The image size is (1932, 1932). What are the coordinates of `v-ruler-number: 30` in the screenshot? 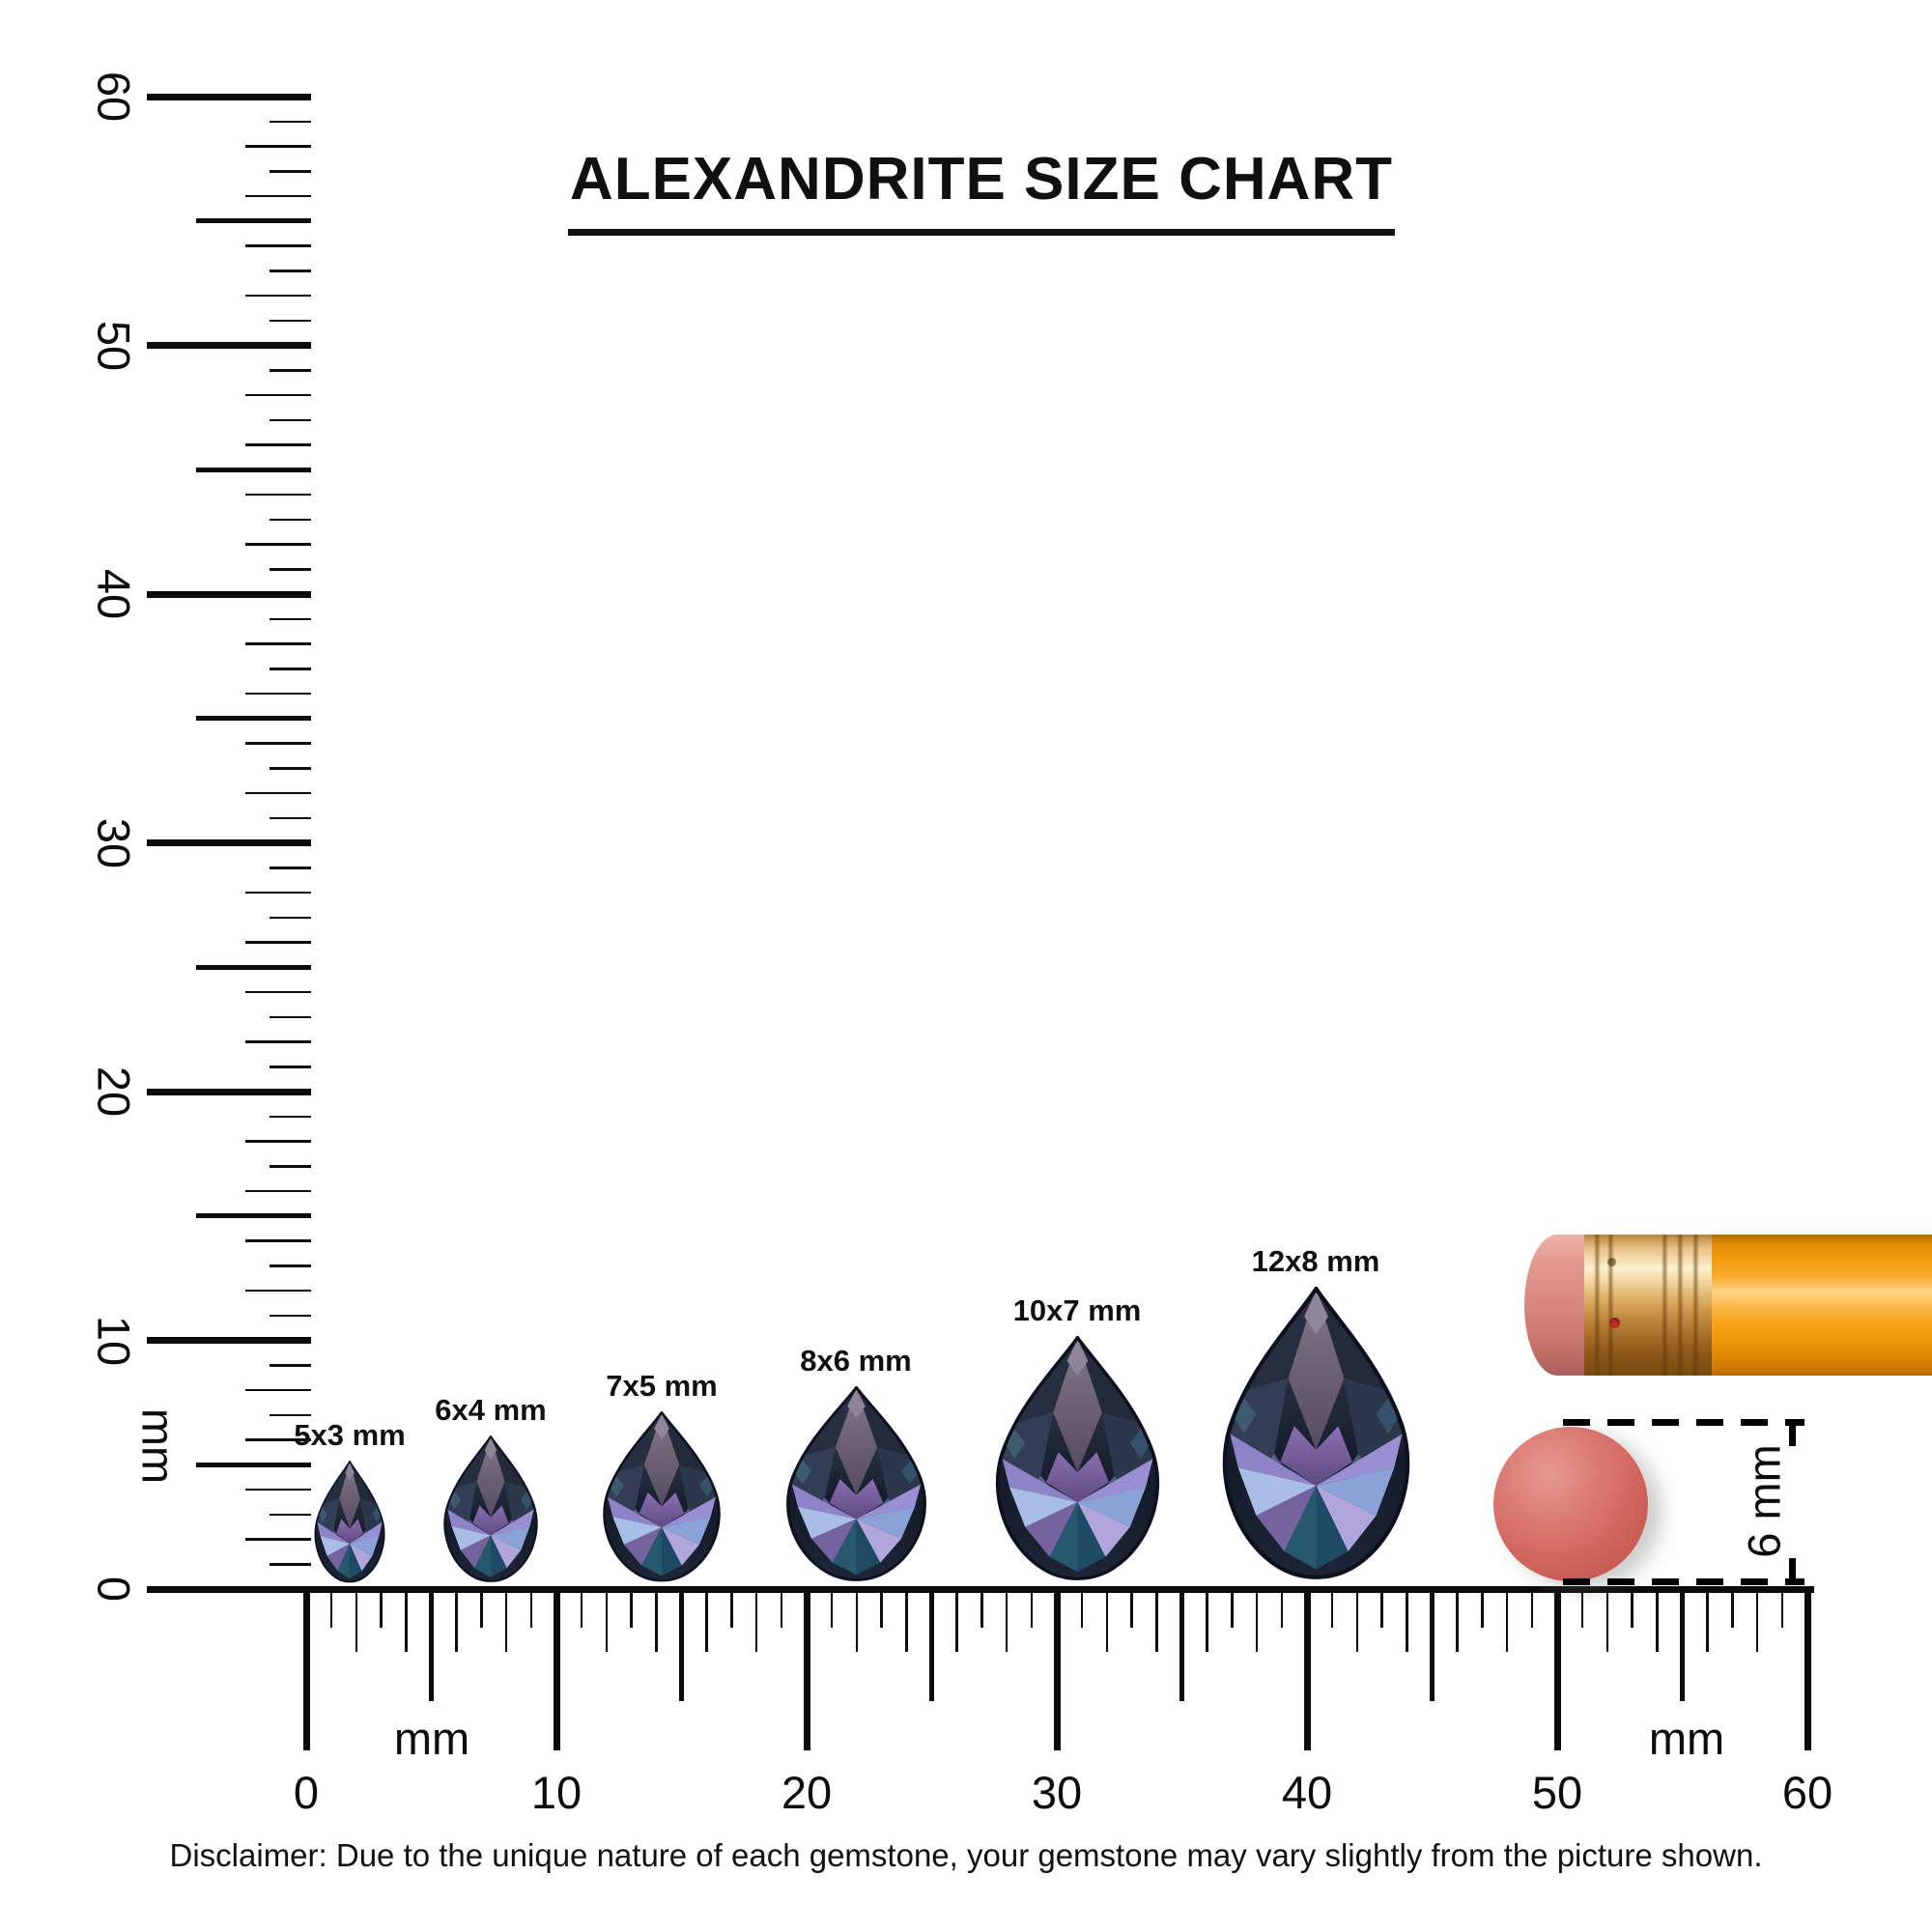 It's located at (114, 842).